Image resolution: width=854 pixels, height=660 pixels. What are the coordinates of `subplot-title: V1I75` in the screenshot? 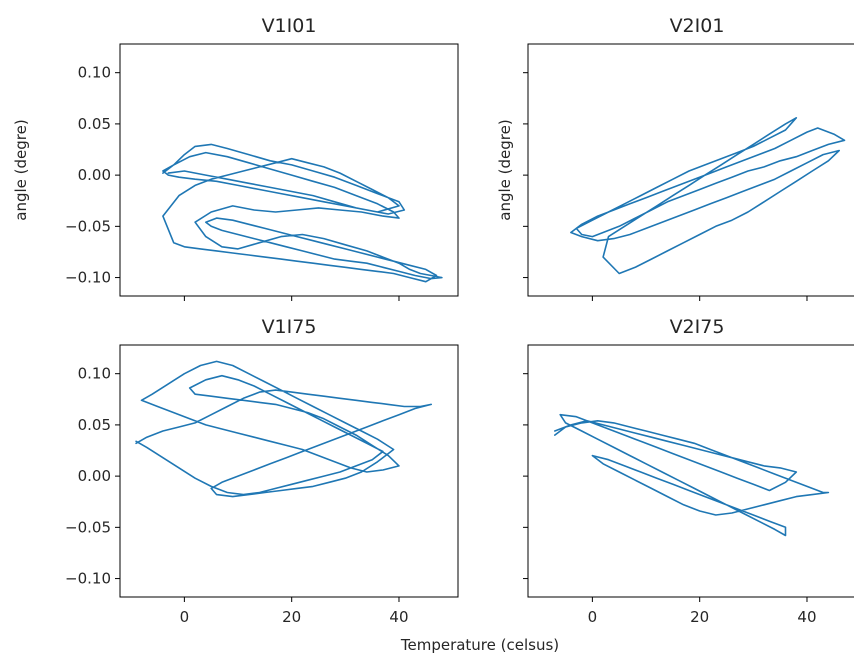 It's located at (289, 327).